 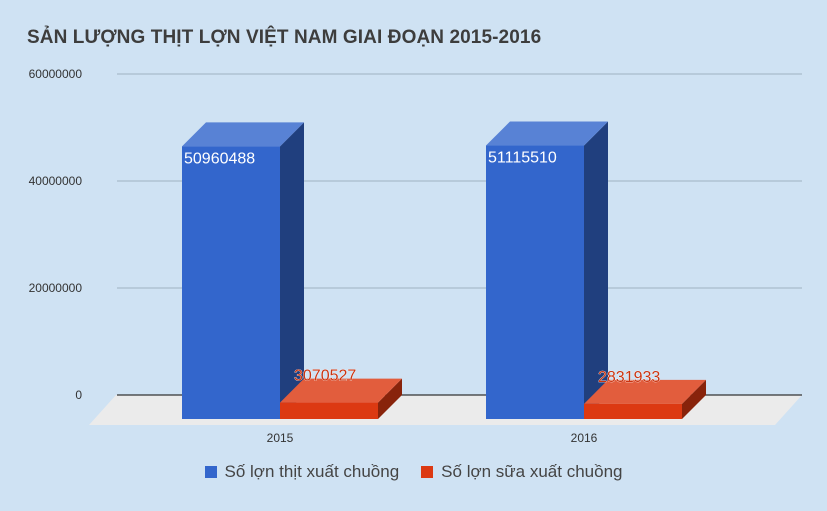 I want to click on legend-item-piglet: Số lợn sữa xuất chuồng, so click(x=521, y=472).